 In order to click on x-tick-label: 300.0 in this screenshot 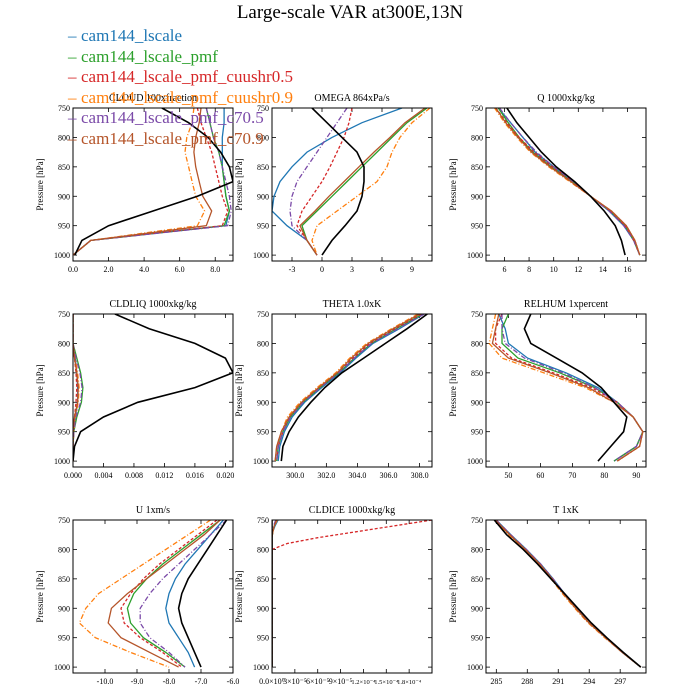, I will do `click(295, 475)`.